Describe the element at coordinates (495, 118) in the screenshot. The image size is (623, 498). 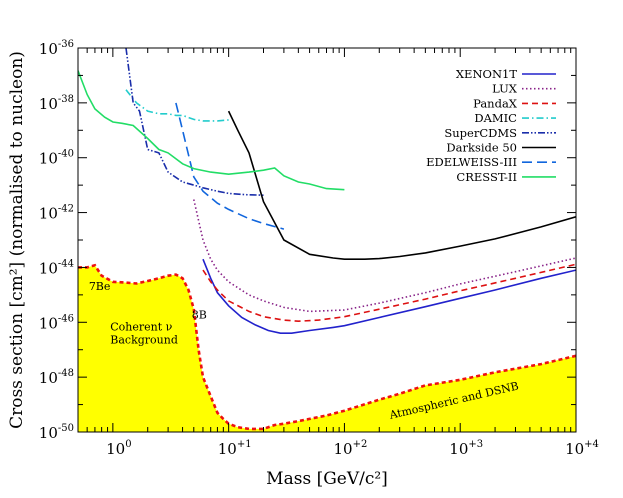
I see `legend-label: DAMIC` at that location.